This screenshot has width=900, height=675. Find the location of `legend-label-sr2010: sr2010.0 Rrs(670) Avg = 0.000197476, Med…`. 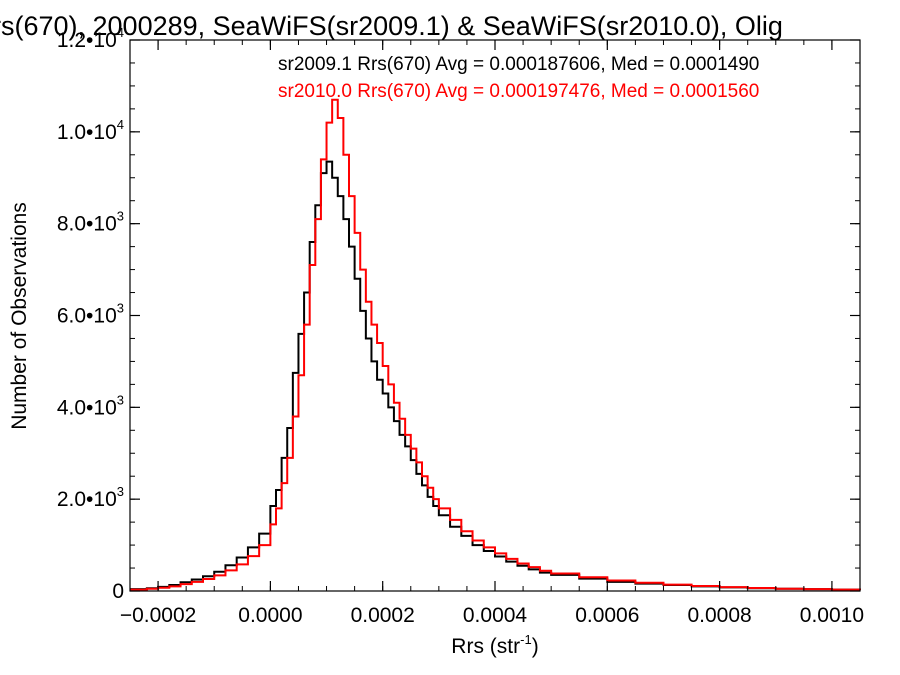

legend-label-sr2010: sr2010.0 Rrs(670) Avg = 0.000197476, Med… is located at coordinates (518, 91).